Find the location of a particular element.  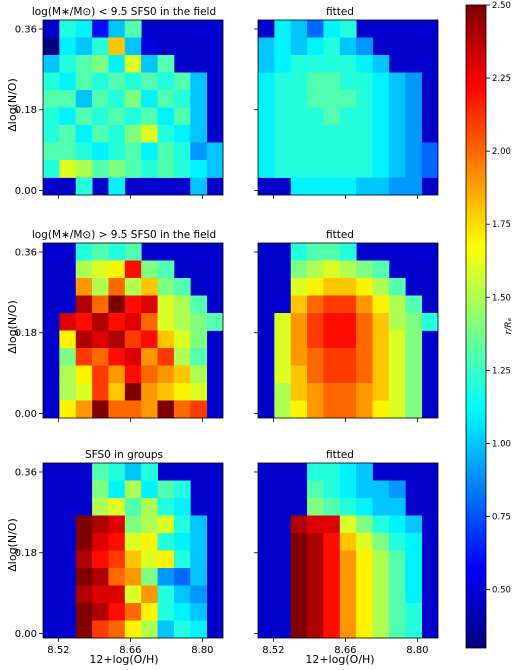

plot-frame is located at coordinates (348, 107).